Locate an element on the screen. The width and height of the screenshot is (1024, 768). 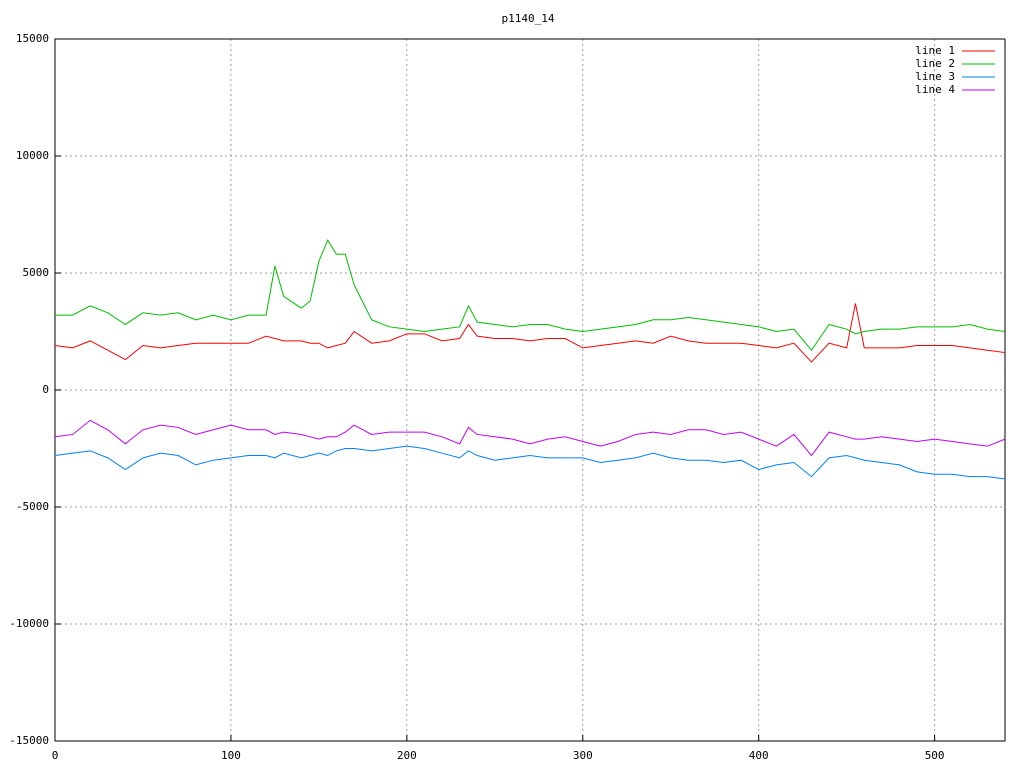
legend-label: line 1 is located at coordinates (935, 50).